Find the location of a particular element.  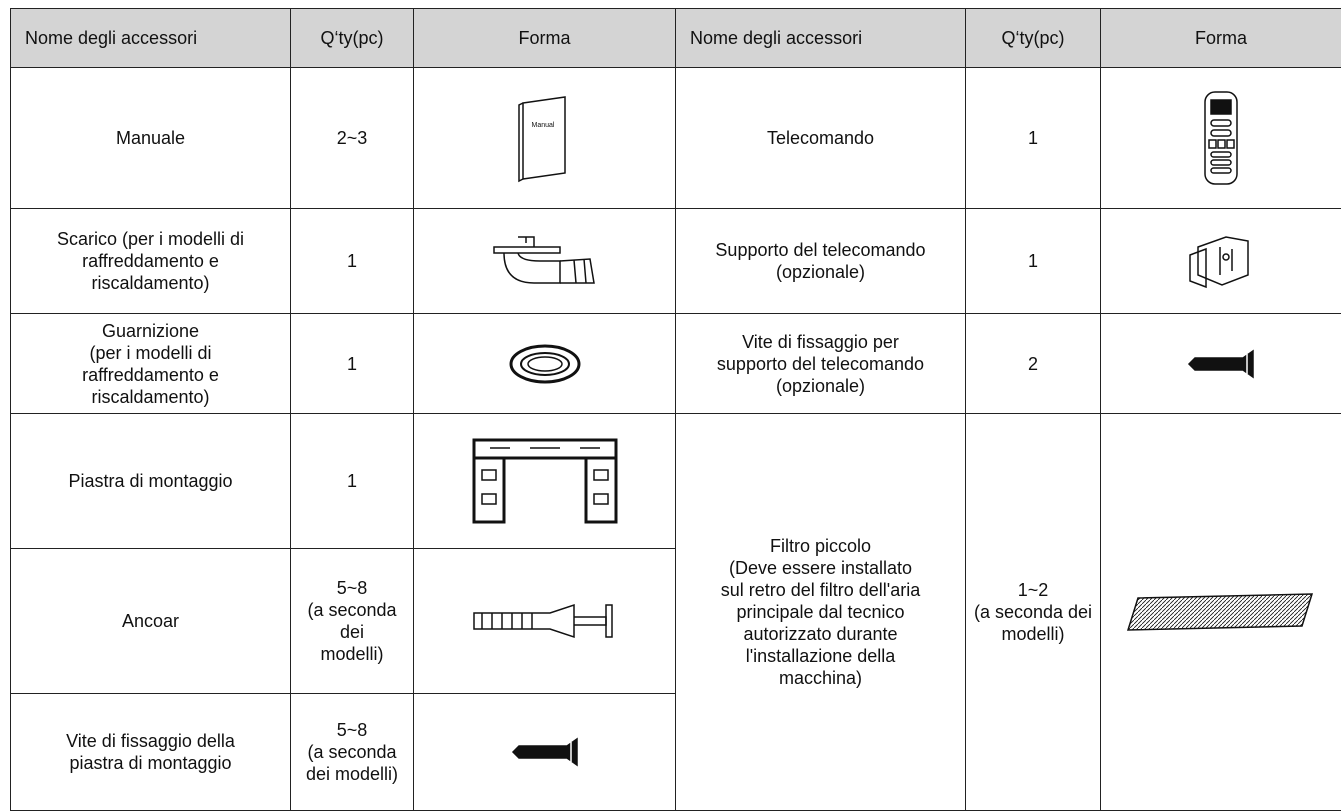

anchor-icon is located at coordinates (545, 621).